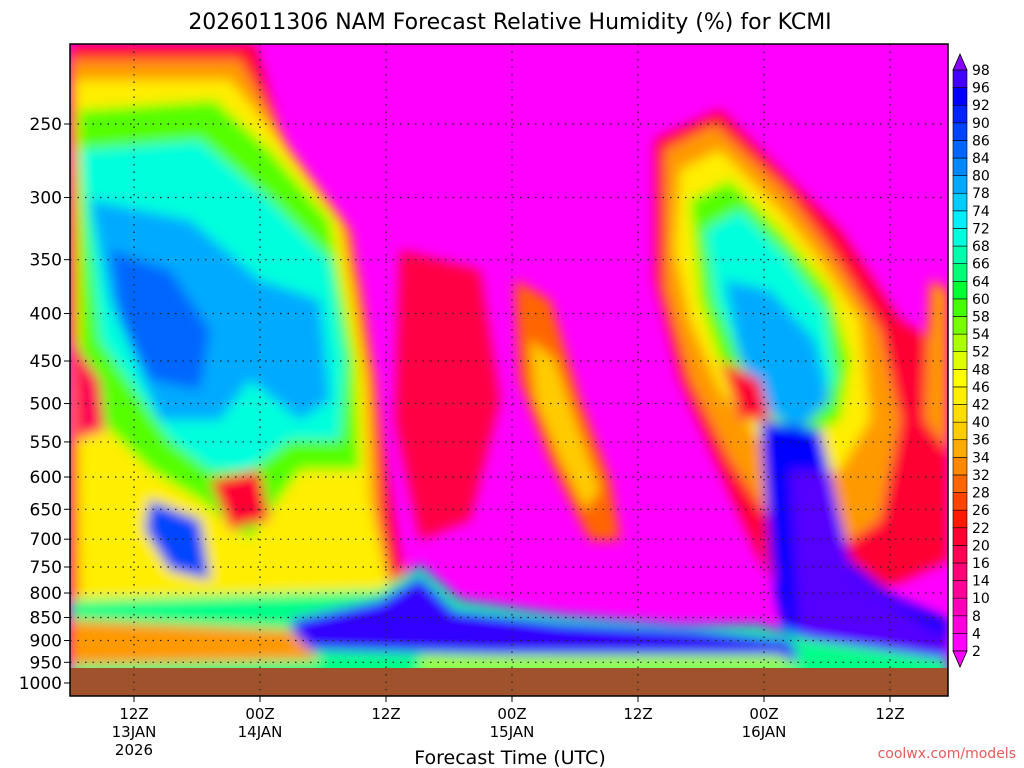 The width and height of the screenshot is (1024, 768). Describe the element at coordinates (46, 510) in the screenshot. I see `y-tick-label: 650` at that location.